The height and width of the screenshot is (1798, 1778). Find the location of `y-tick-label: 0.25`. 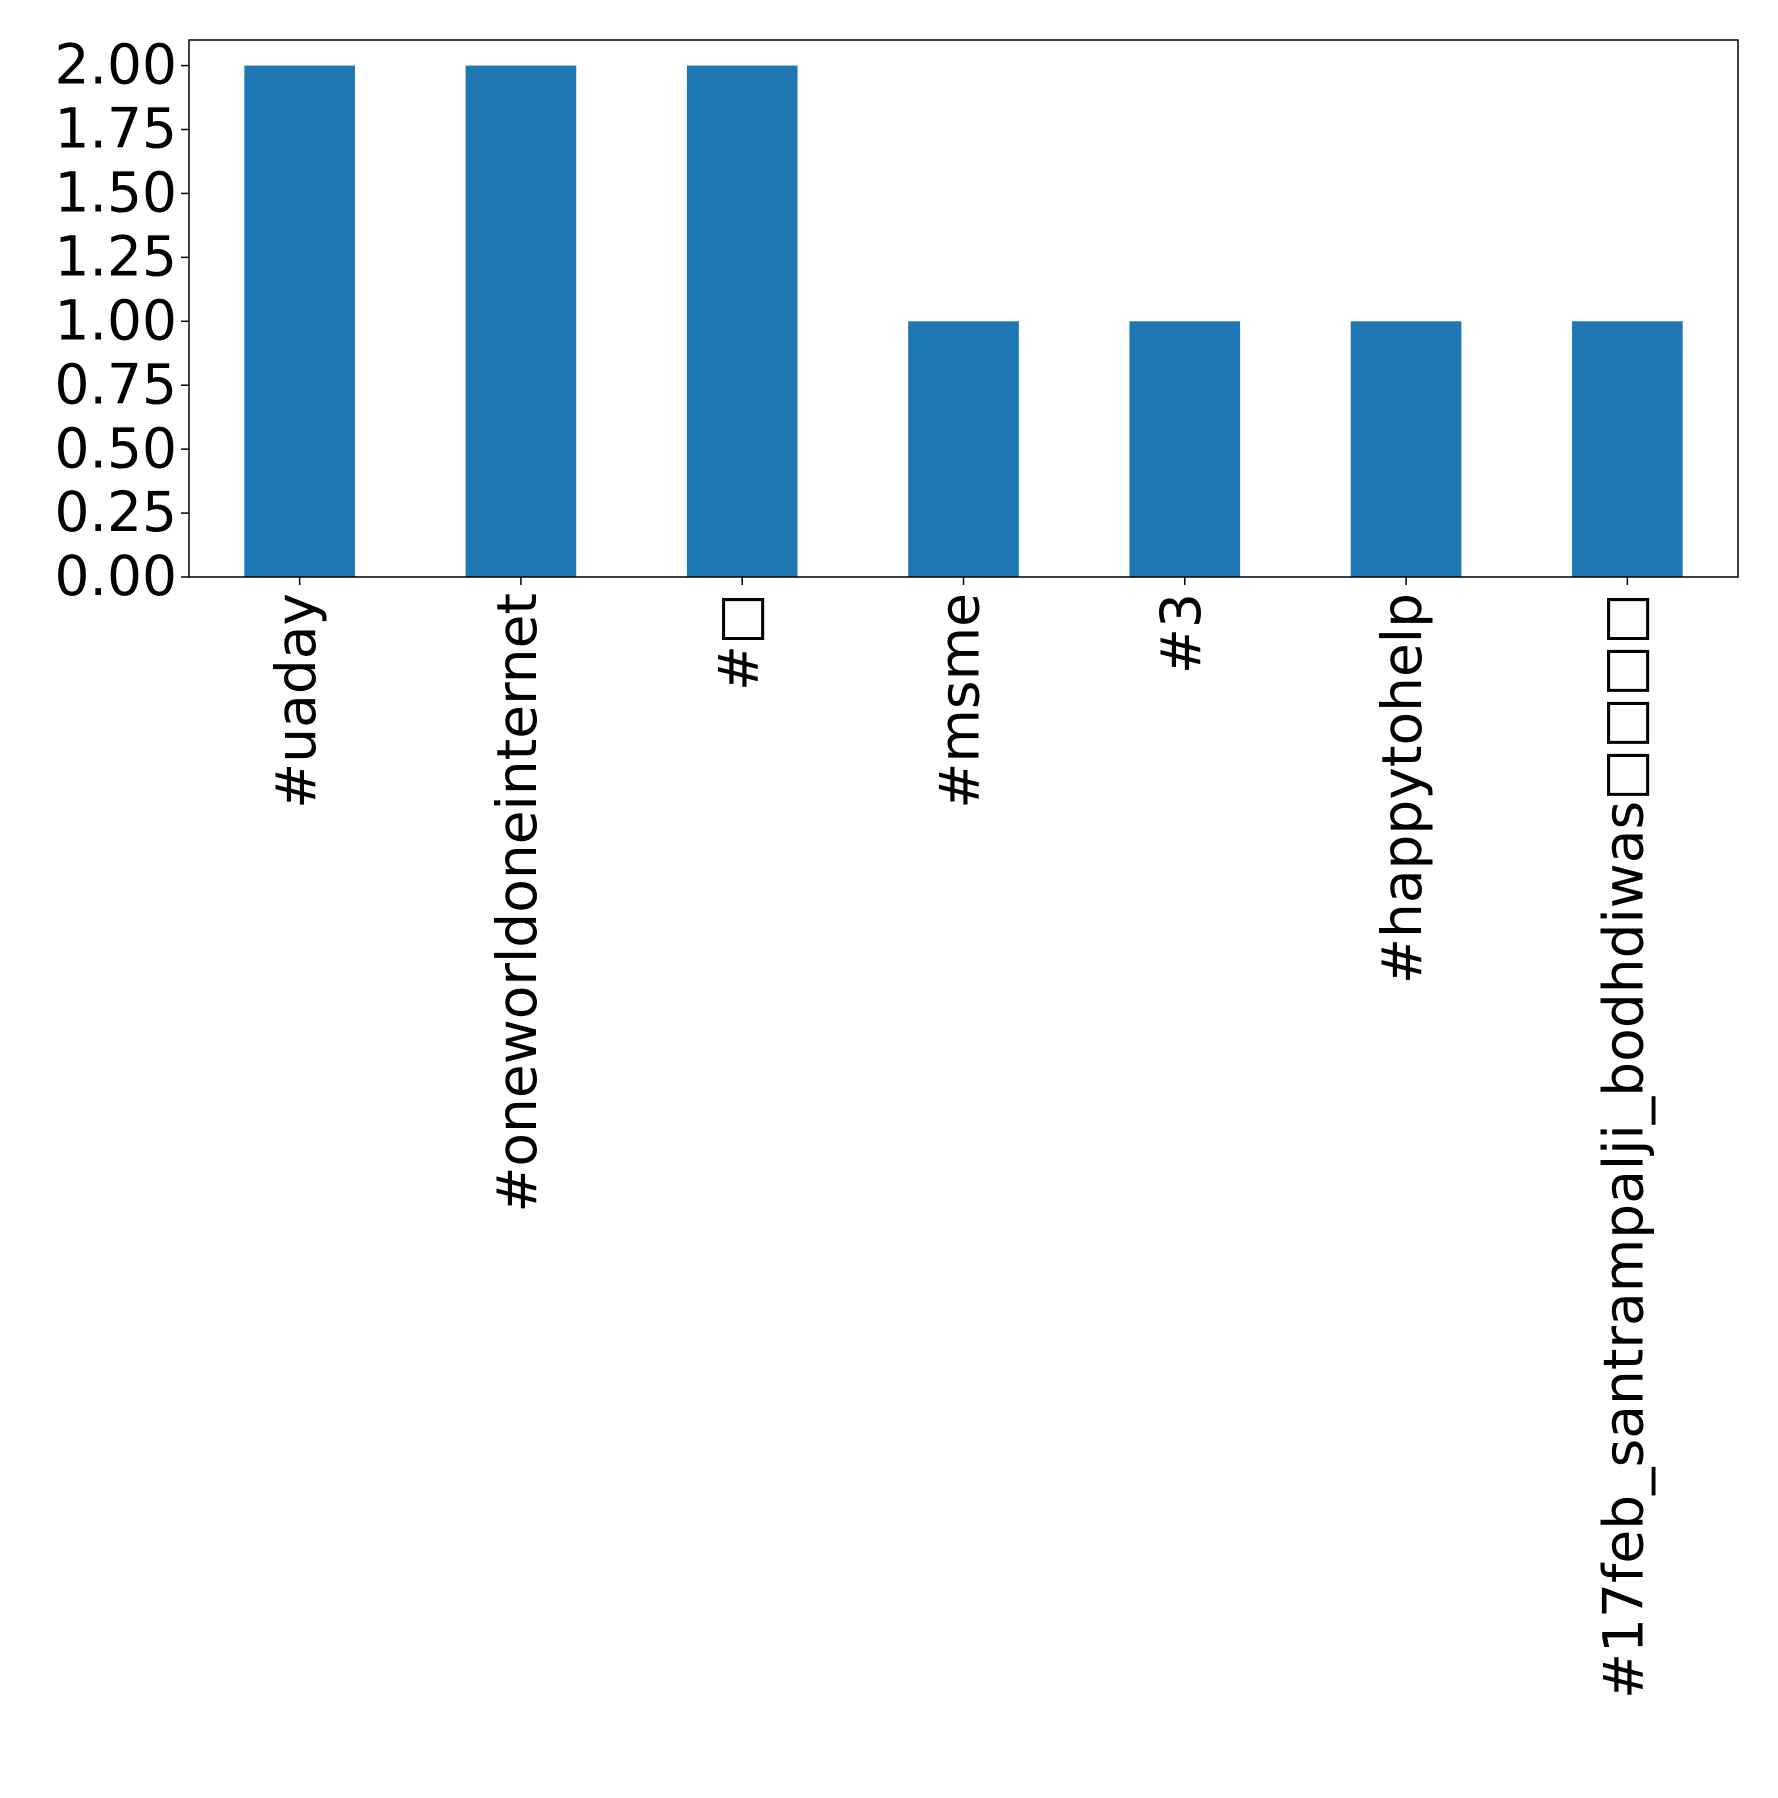

y-tick-label: 0.25 is located at coordinates (116, 512).